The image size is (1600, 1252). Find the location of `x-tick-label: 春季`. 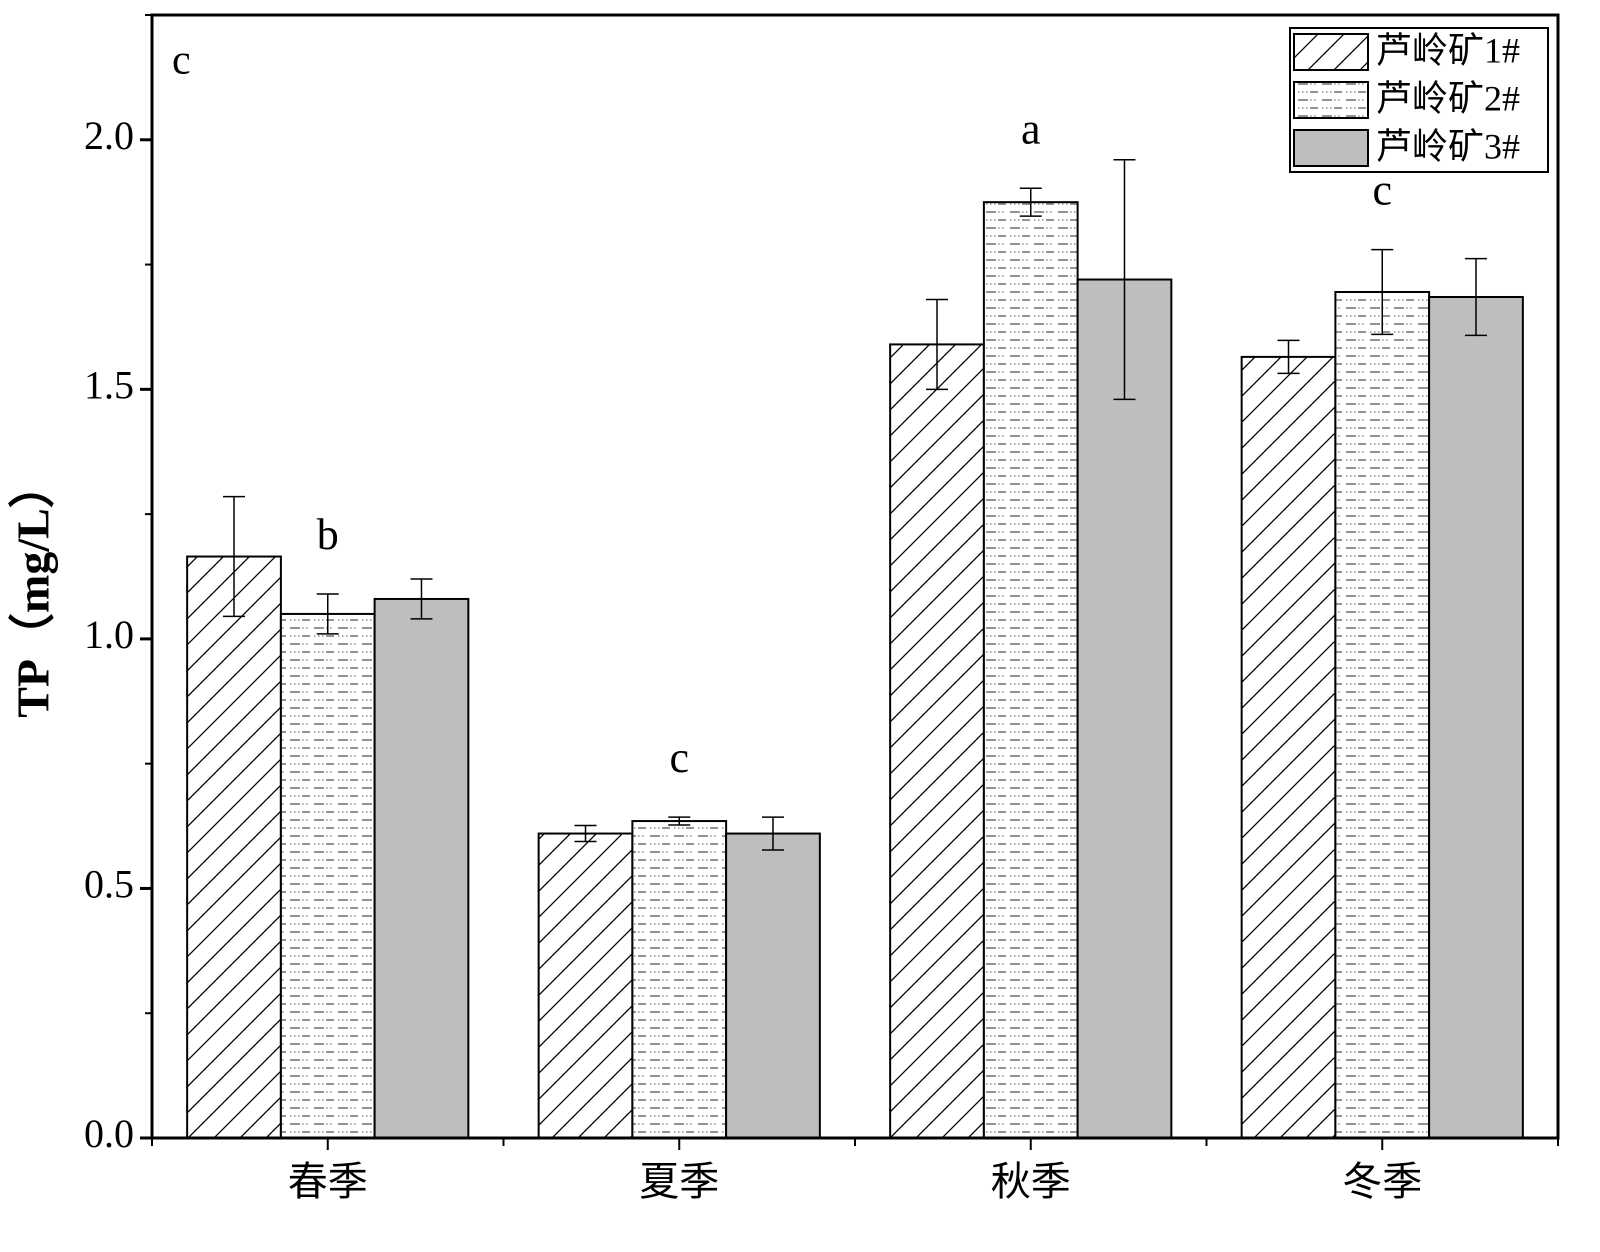

x-tick-label: 春季 is located at coordinates (328, 1181).